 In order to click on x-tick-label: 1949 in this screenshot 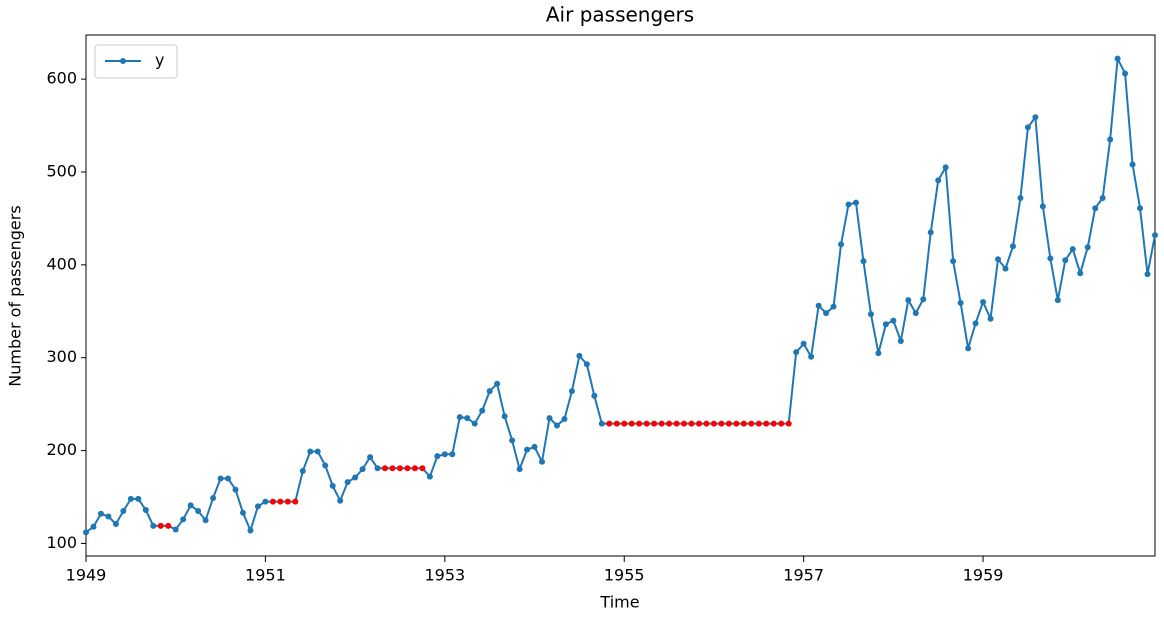, I will do `click(86, 575)`.